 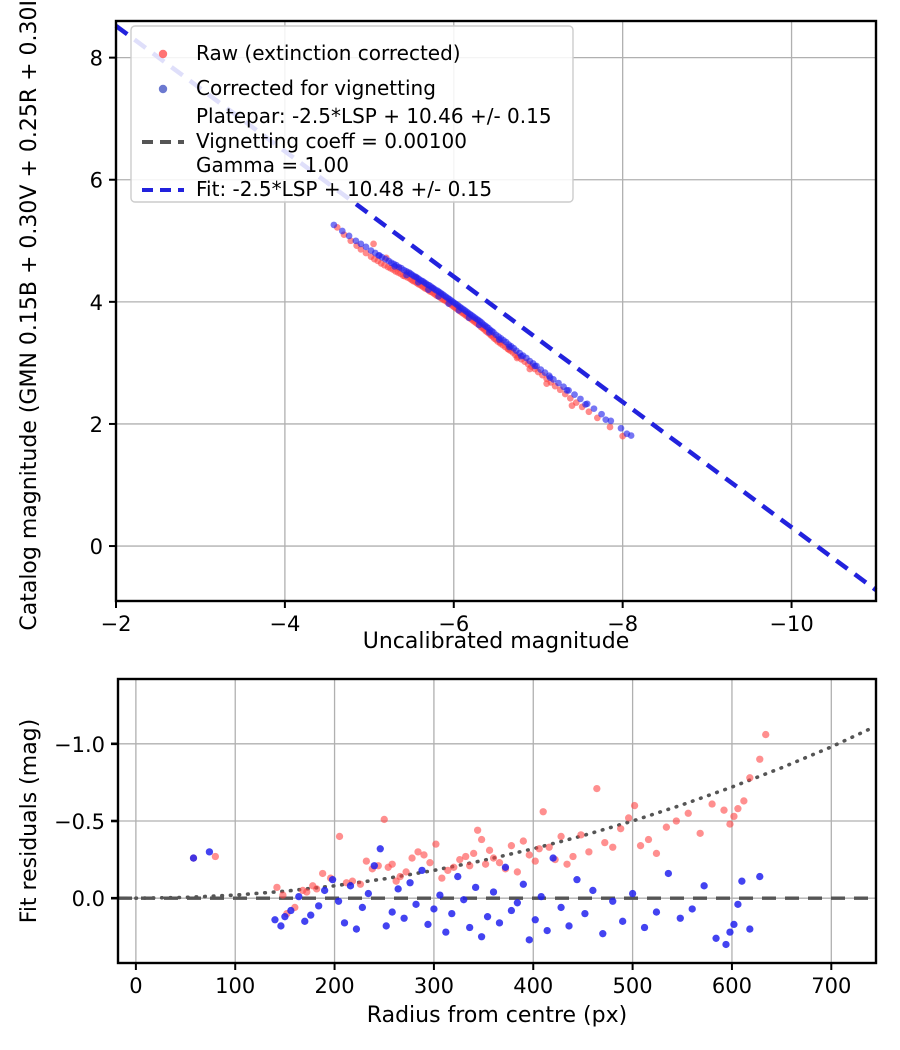 I want to click on tick-label-x: 0, so click(x=135, y=986).